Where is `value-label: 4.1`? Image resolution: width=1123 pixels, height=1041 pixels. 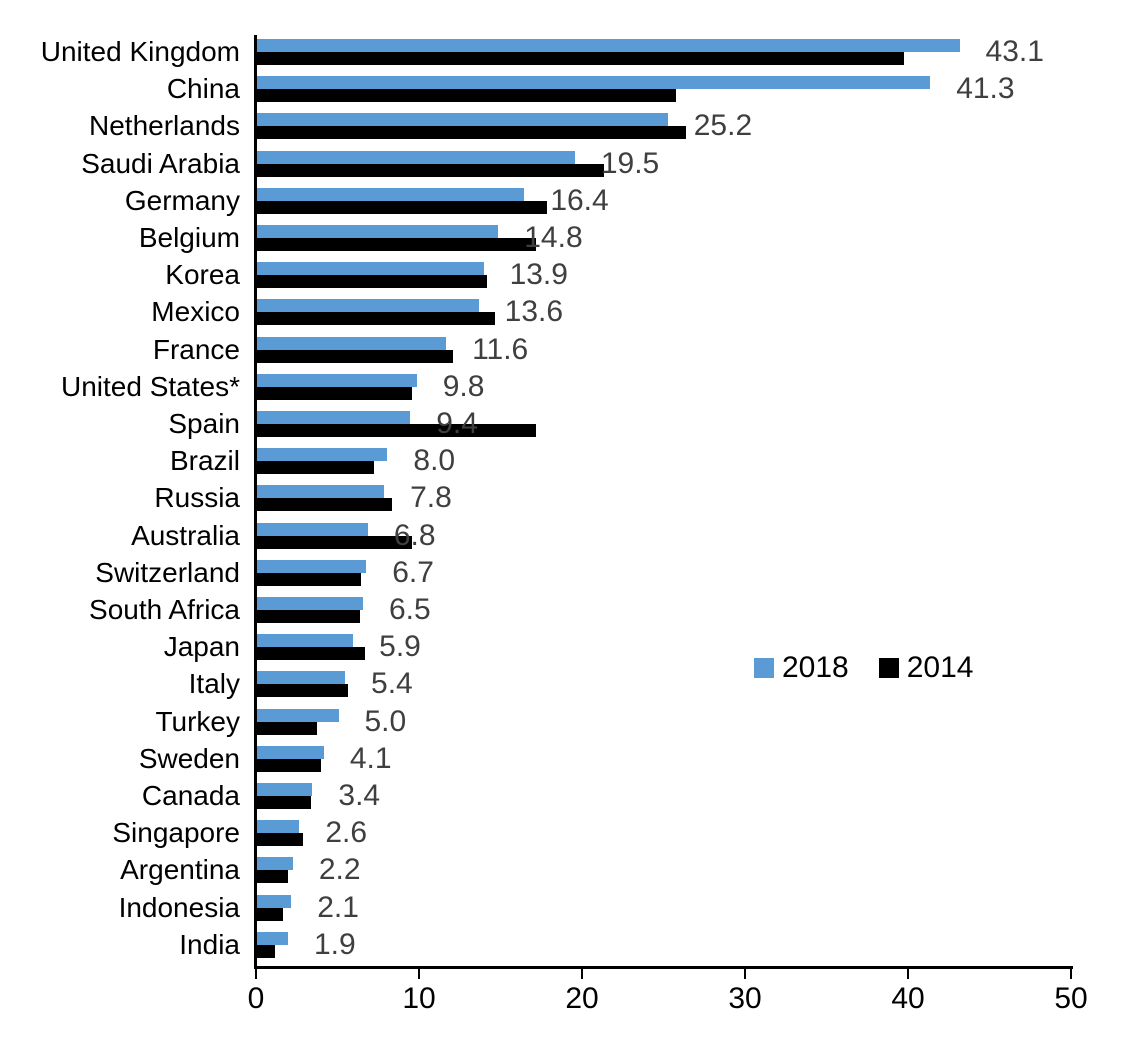
value-label: 4.1 is located at coordinates (370, 758).